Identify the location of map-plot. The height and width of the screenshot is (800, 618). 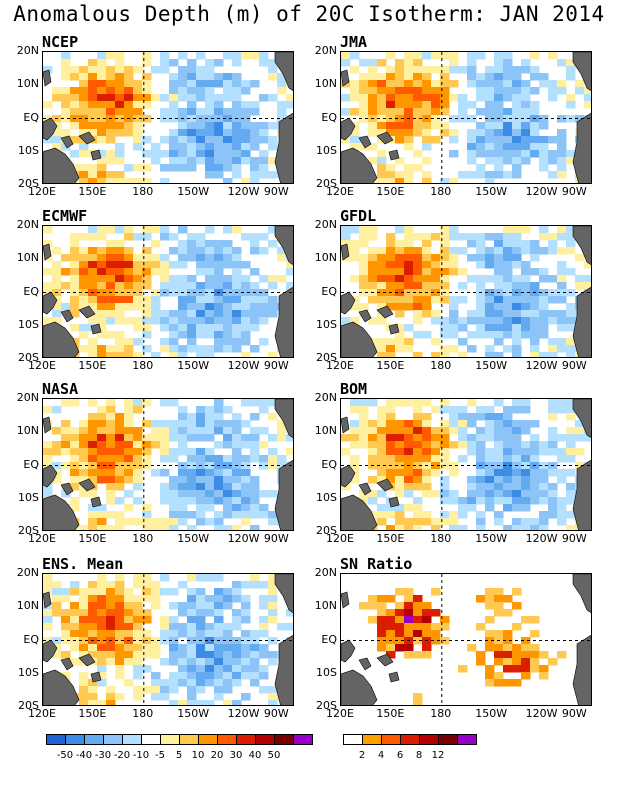
(168, 464).